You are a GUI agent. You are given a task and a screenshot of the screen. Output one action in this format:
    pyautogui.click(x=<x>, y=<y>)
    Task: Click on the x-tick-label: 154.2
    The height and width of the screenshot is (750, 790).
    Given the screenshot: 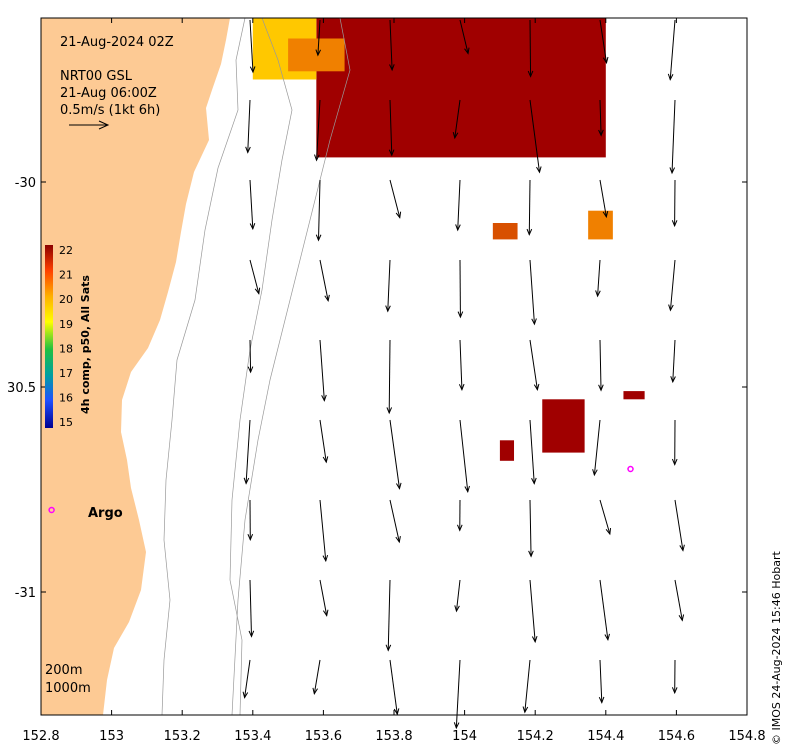 What is the action you would take?
    pyautogui.click(x=535, y=736)
    